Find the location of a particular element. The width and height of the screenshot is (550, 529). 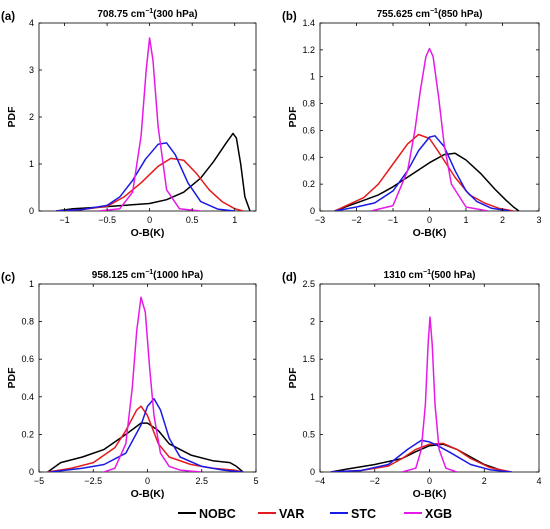

y-tick-label: 1.4 is located at coordinates (308, 23).